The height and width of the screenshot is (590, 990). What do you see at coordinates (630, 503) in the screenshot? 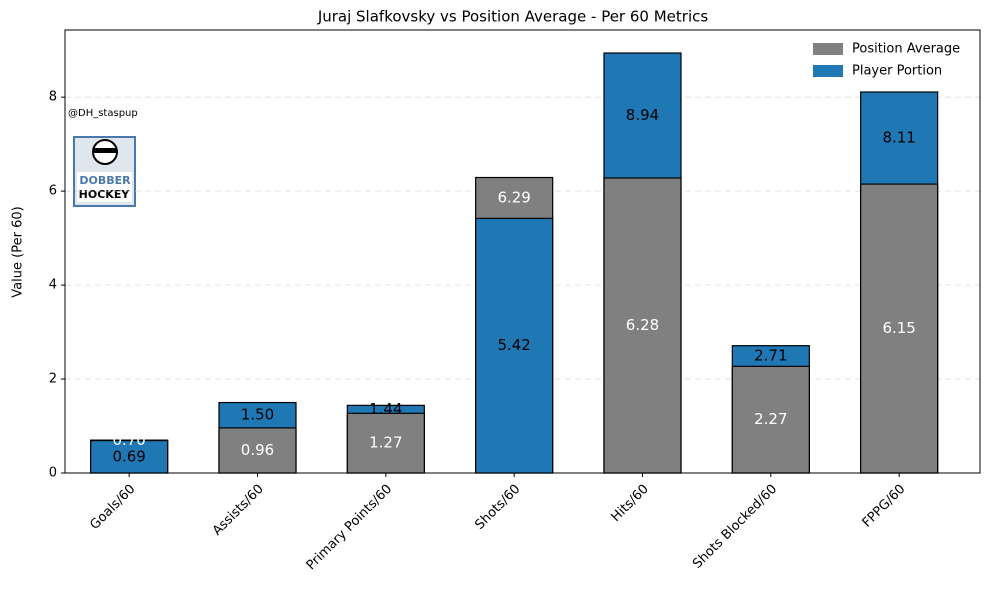
I see `x-tick-label: Hits/60` at bounding box center [630, 503].